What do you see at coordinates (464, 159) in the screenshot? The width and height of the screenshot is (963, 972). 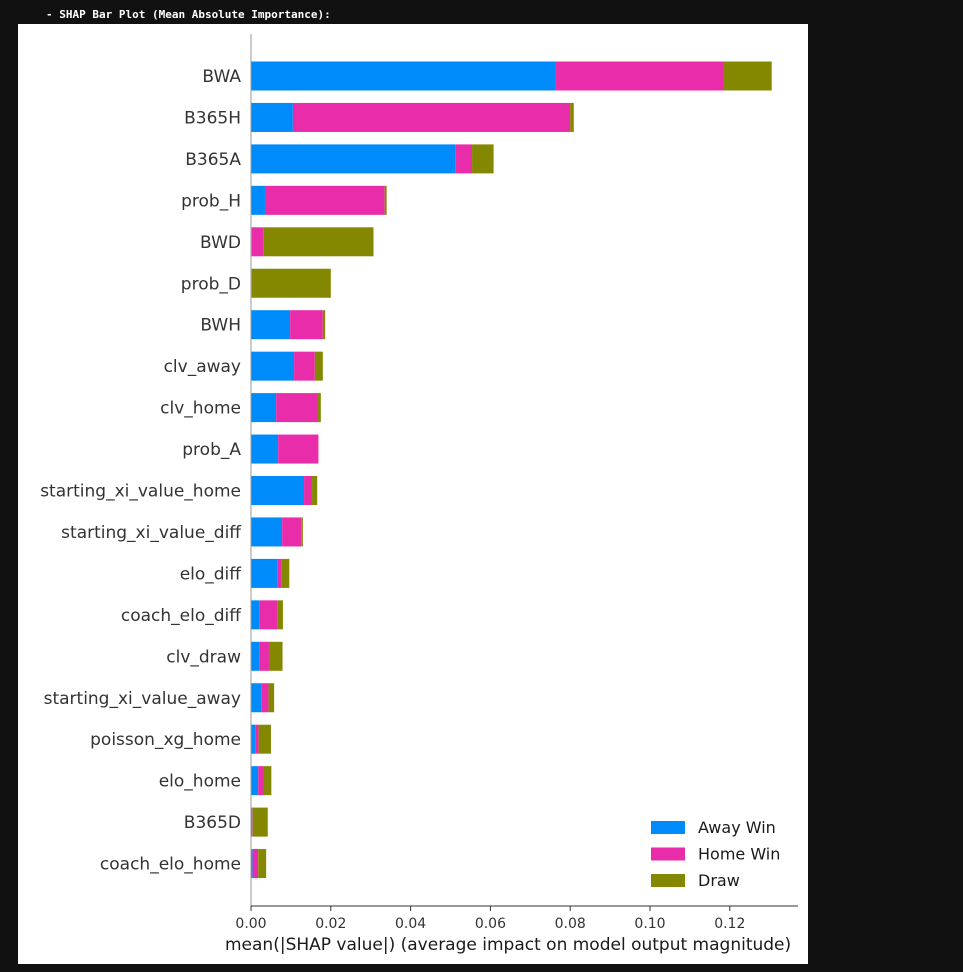 I see `bar-home-win-b365a` at bounding box center [464, 159].